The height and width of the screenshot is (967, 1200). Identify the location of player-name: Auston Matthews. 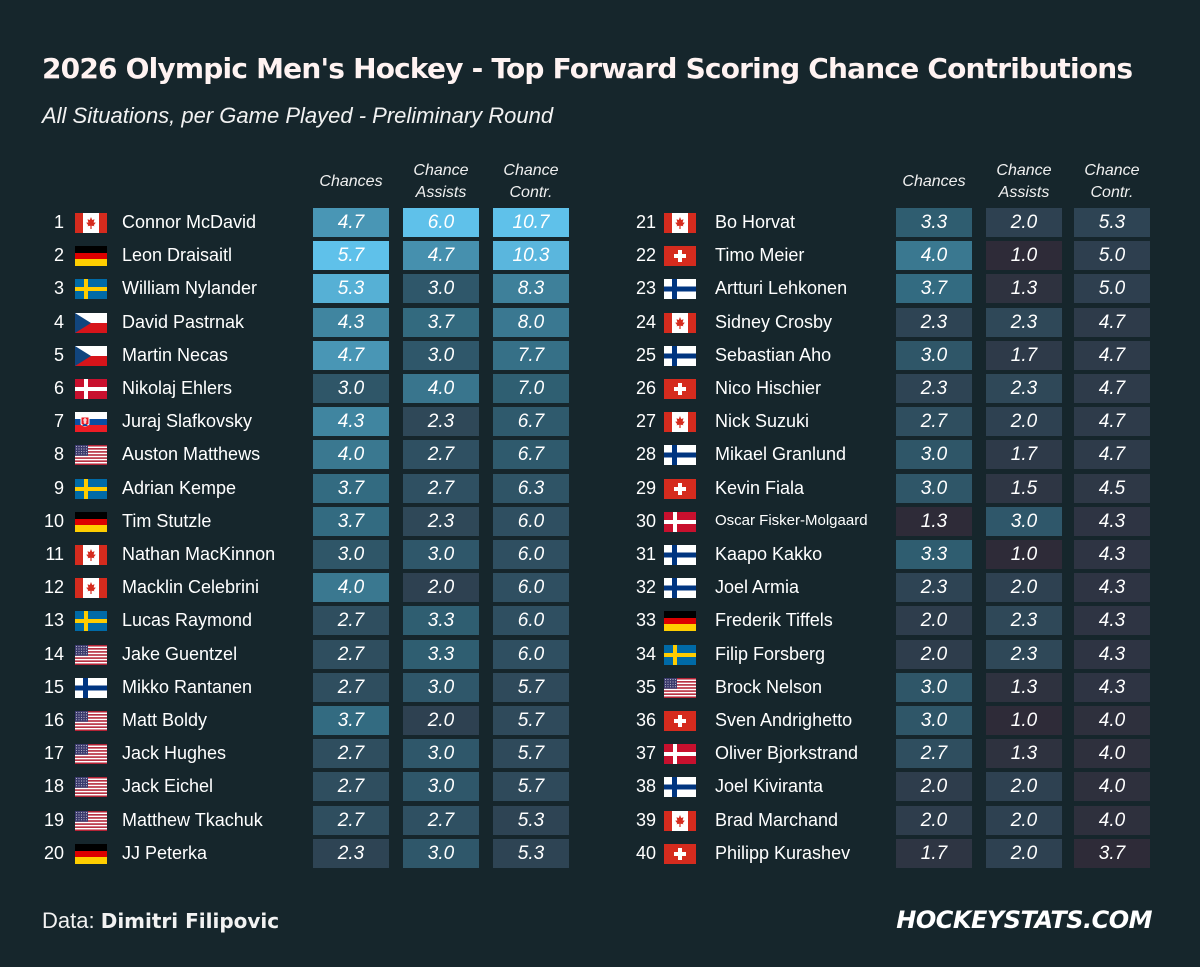
(191, 454).